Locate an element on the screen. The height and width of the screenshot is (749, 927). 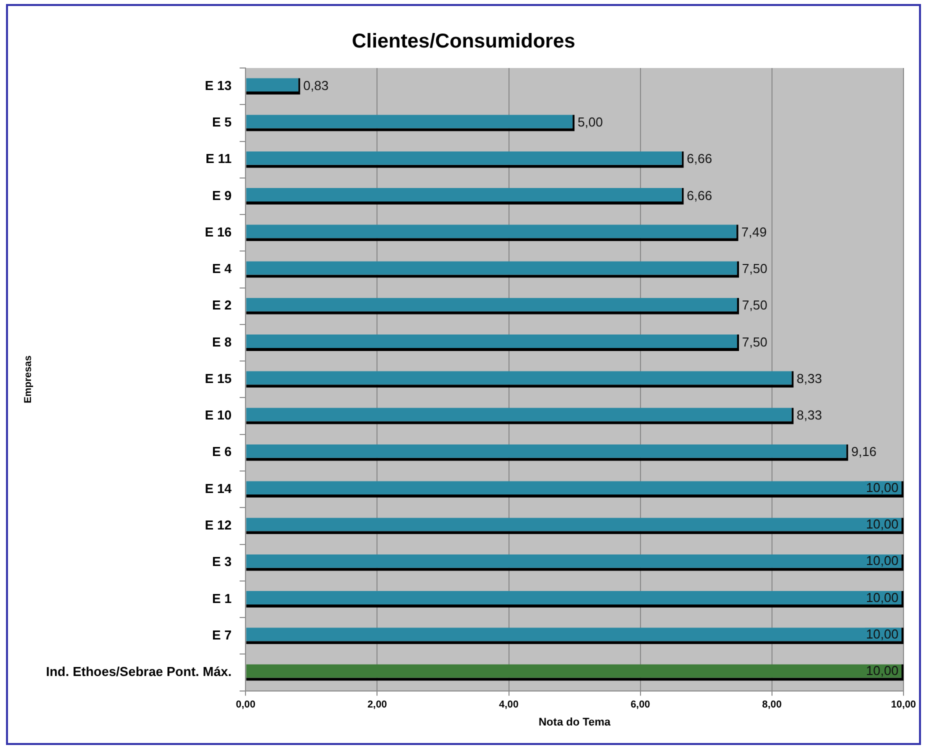
x-tick-label: 2,00 is located at coordinates (377, 705).